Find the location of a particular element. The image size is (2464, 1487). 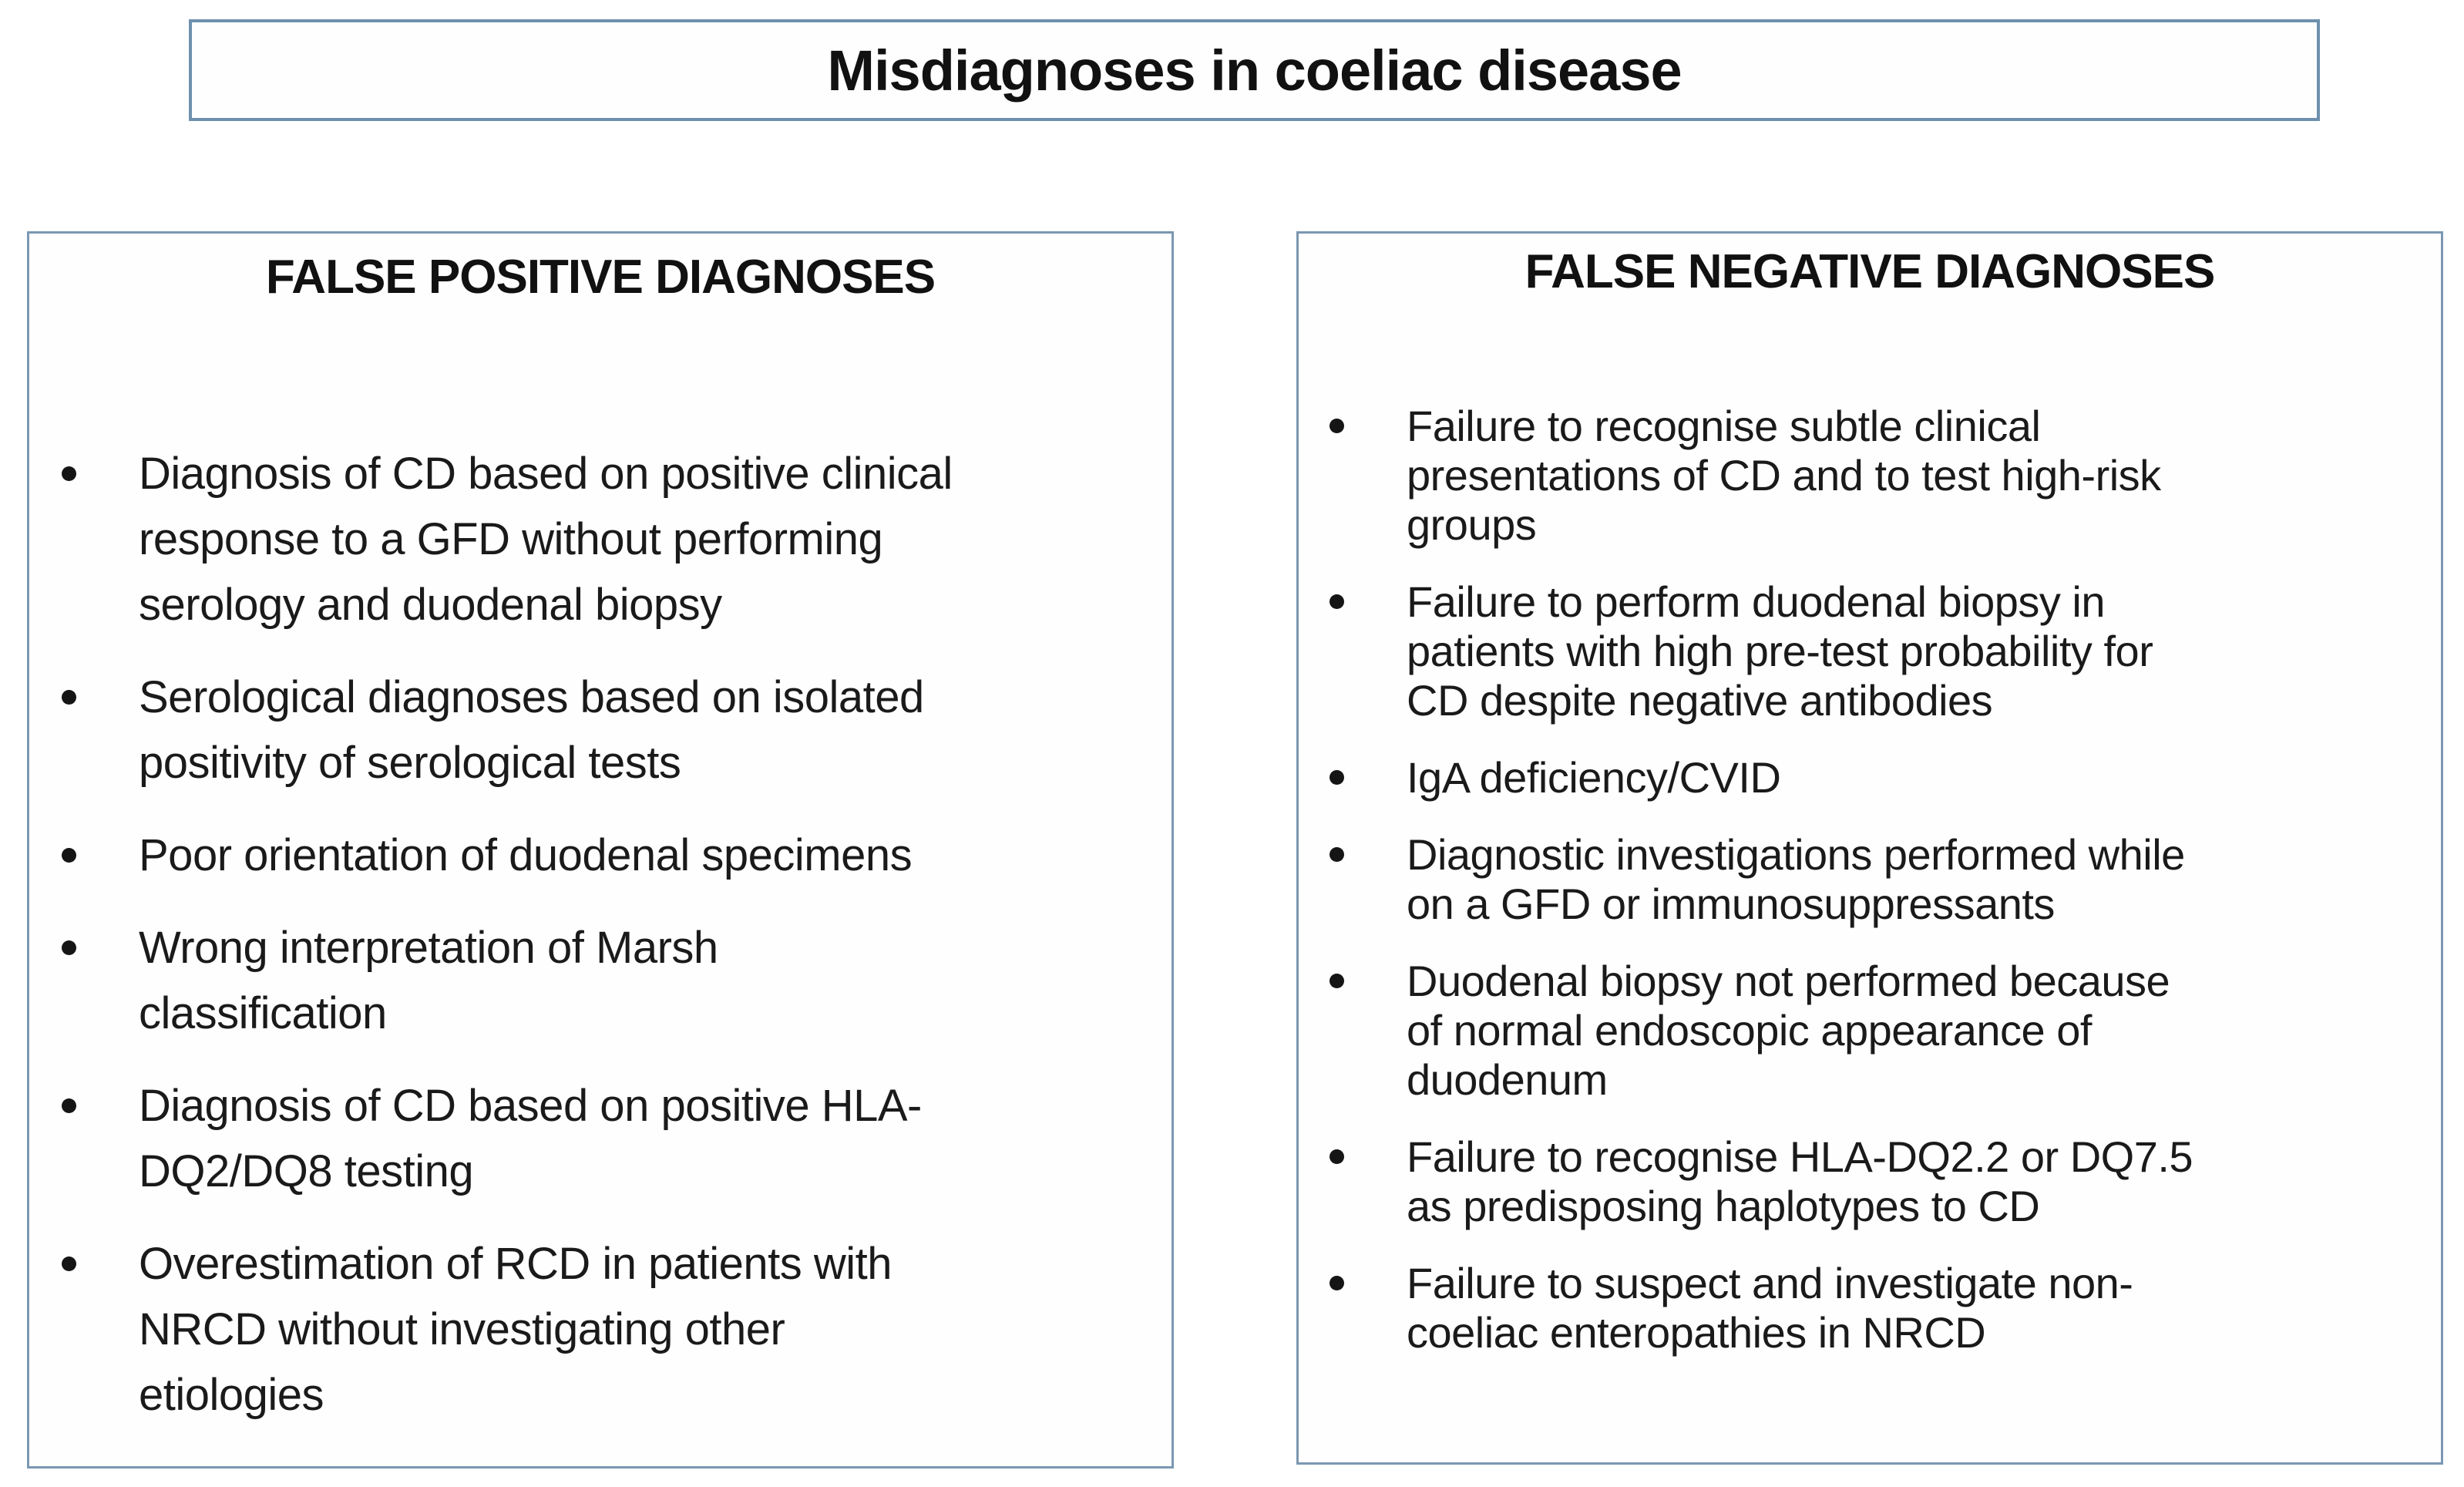

bullet-text: Poor orientation of duodenal specimens is located at coordinates (526, 855).